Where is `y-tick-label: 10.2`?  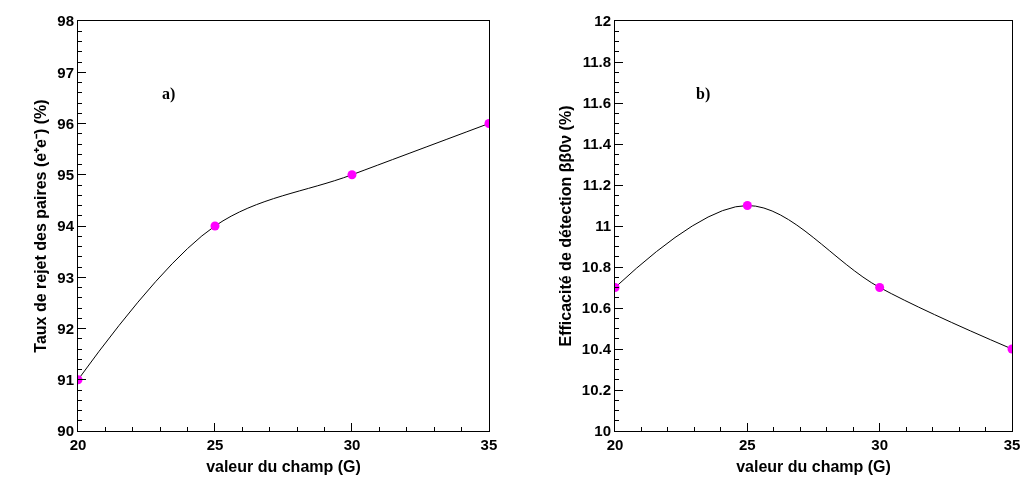 y-tick-label: 10.2 is located at coordinates (596, 390).